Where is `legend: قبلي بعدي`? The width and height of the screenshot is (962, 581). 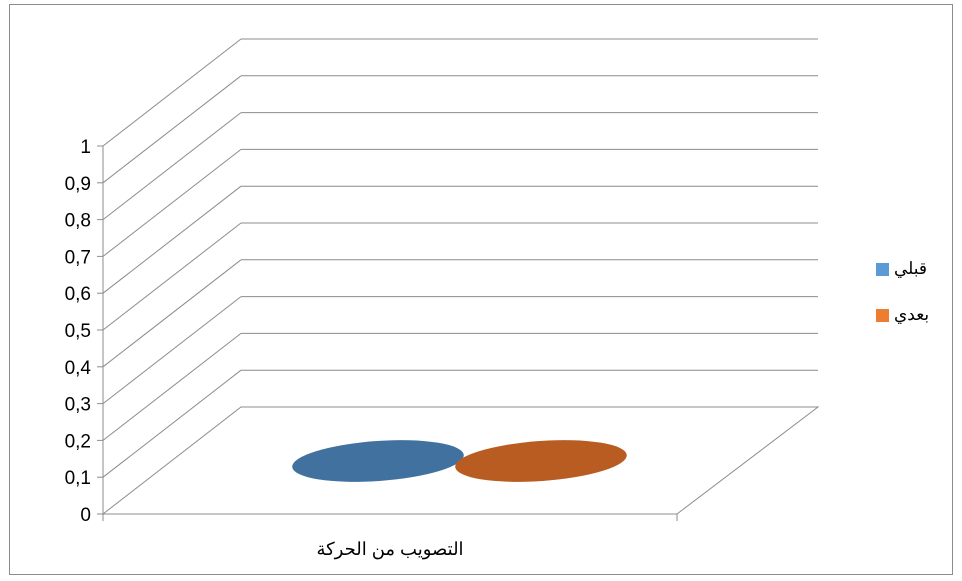 legend: قبلي بعدي is located at coordinates (911, 302).